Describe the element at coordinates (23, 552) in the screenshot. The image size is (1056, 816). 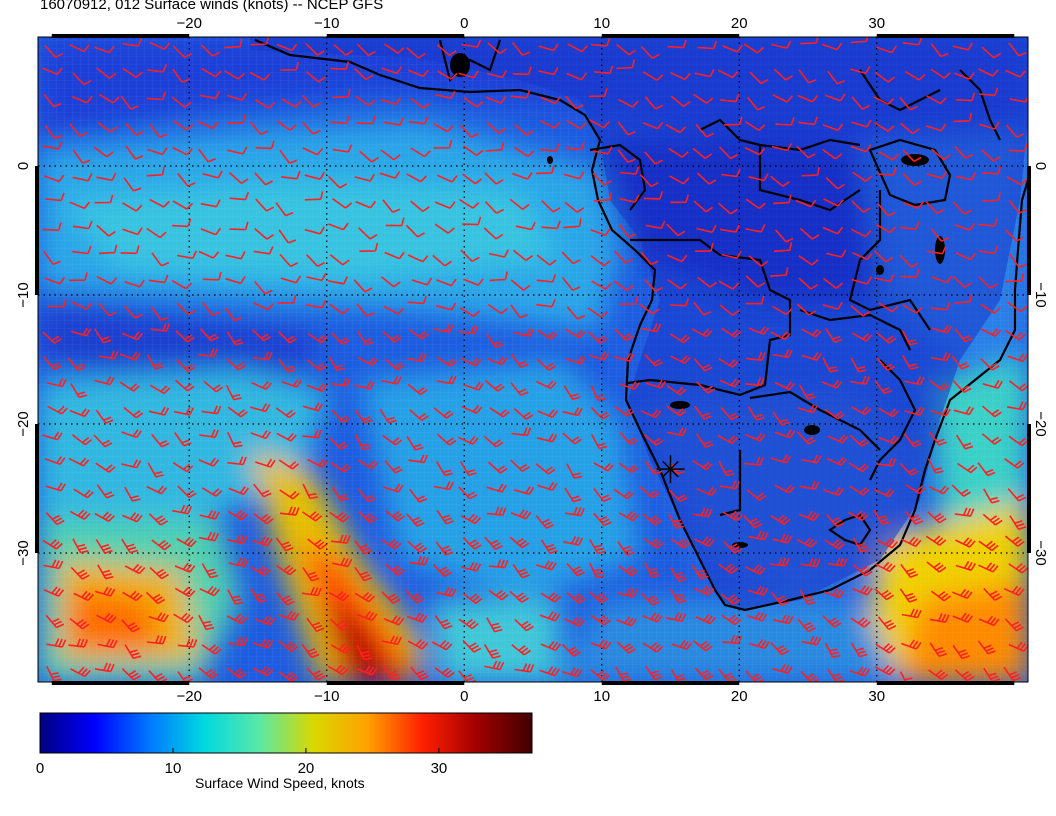
I see `lat-label-left: −30` at that location.